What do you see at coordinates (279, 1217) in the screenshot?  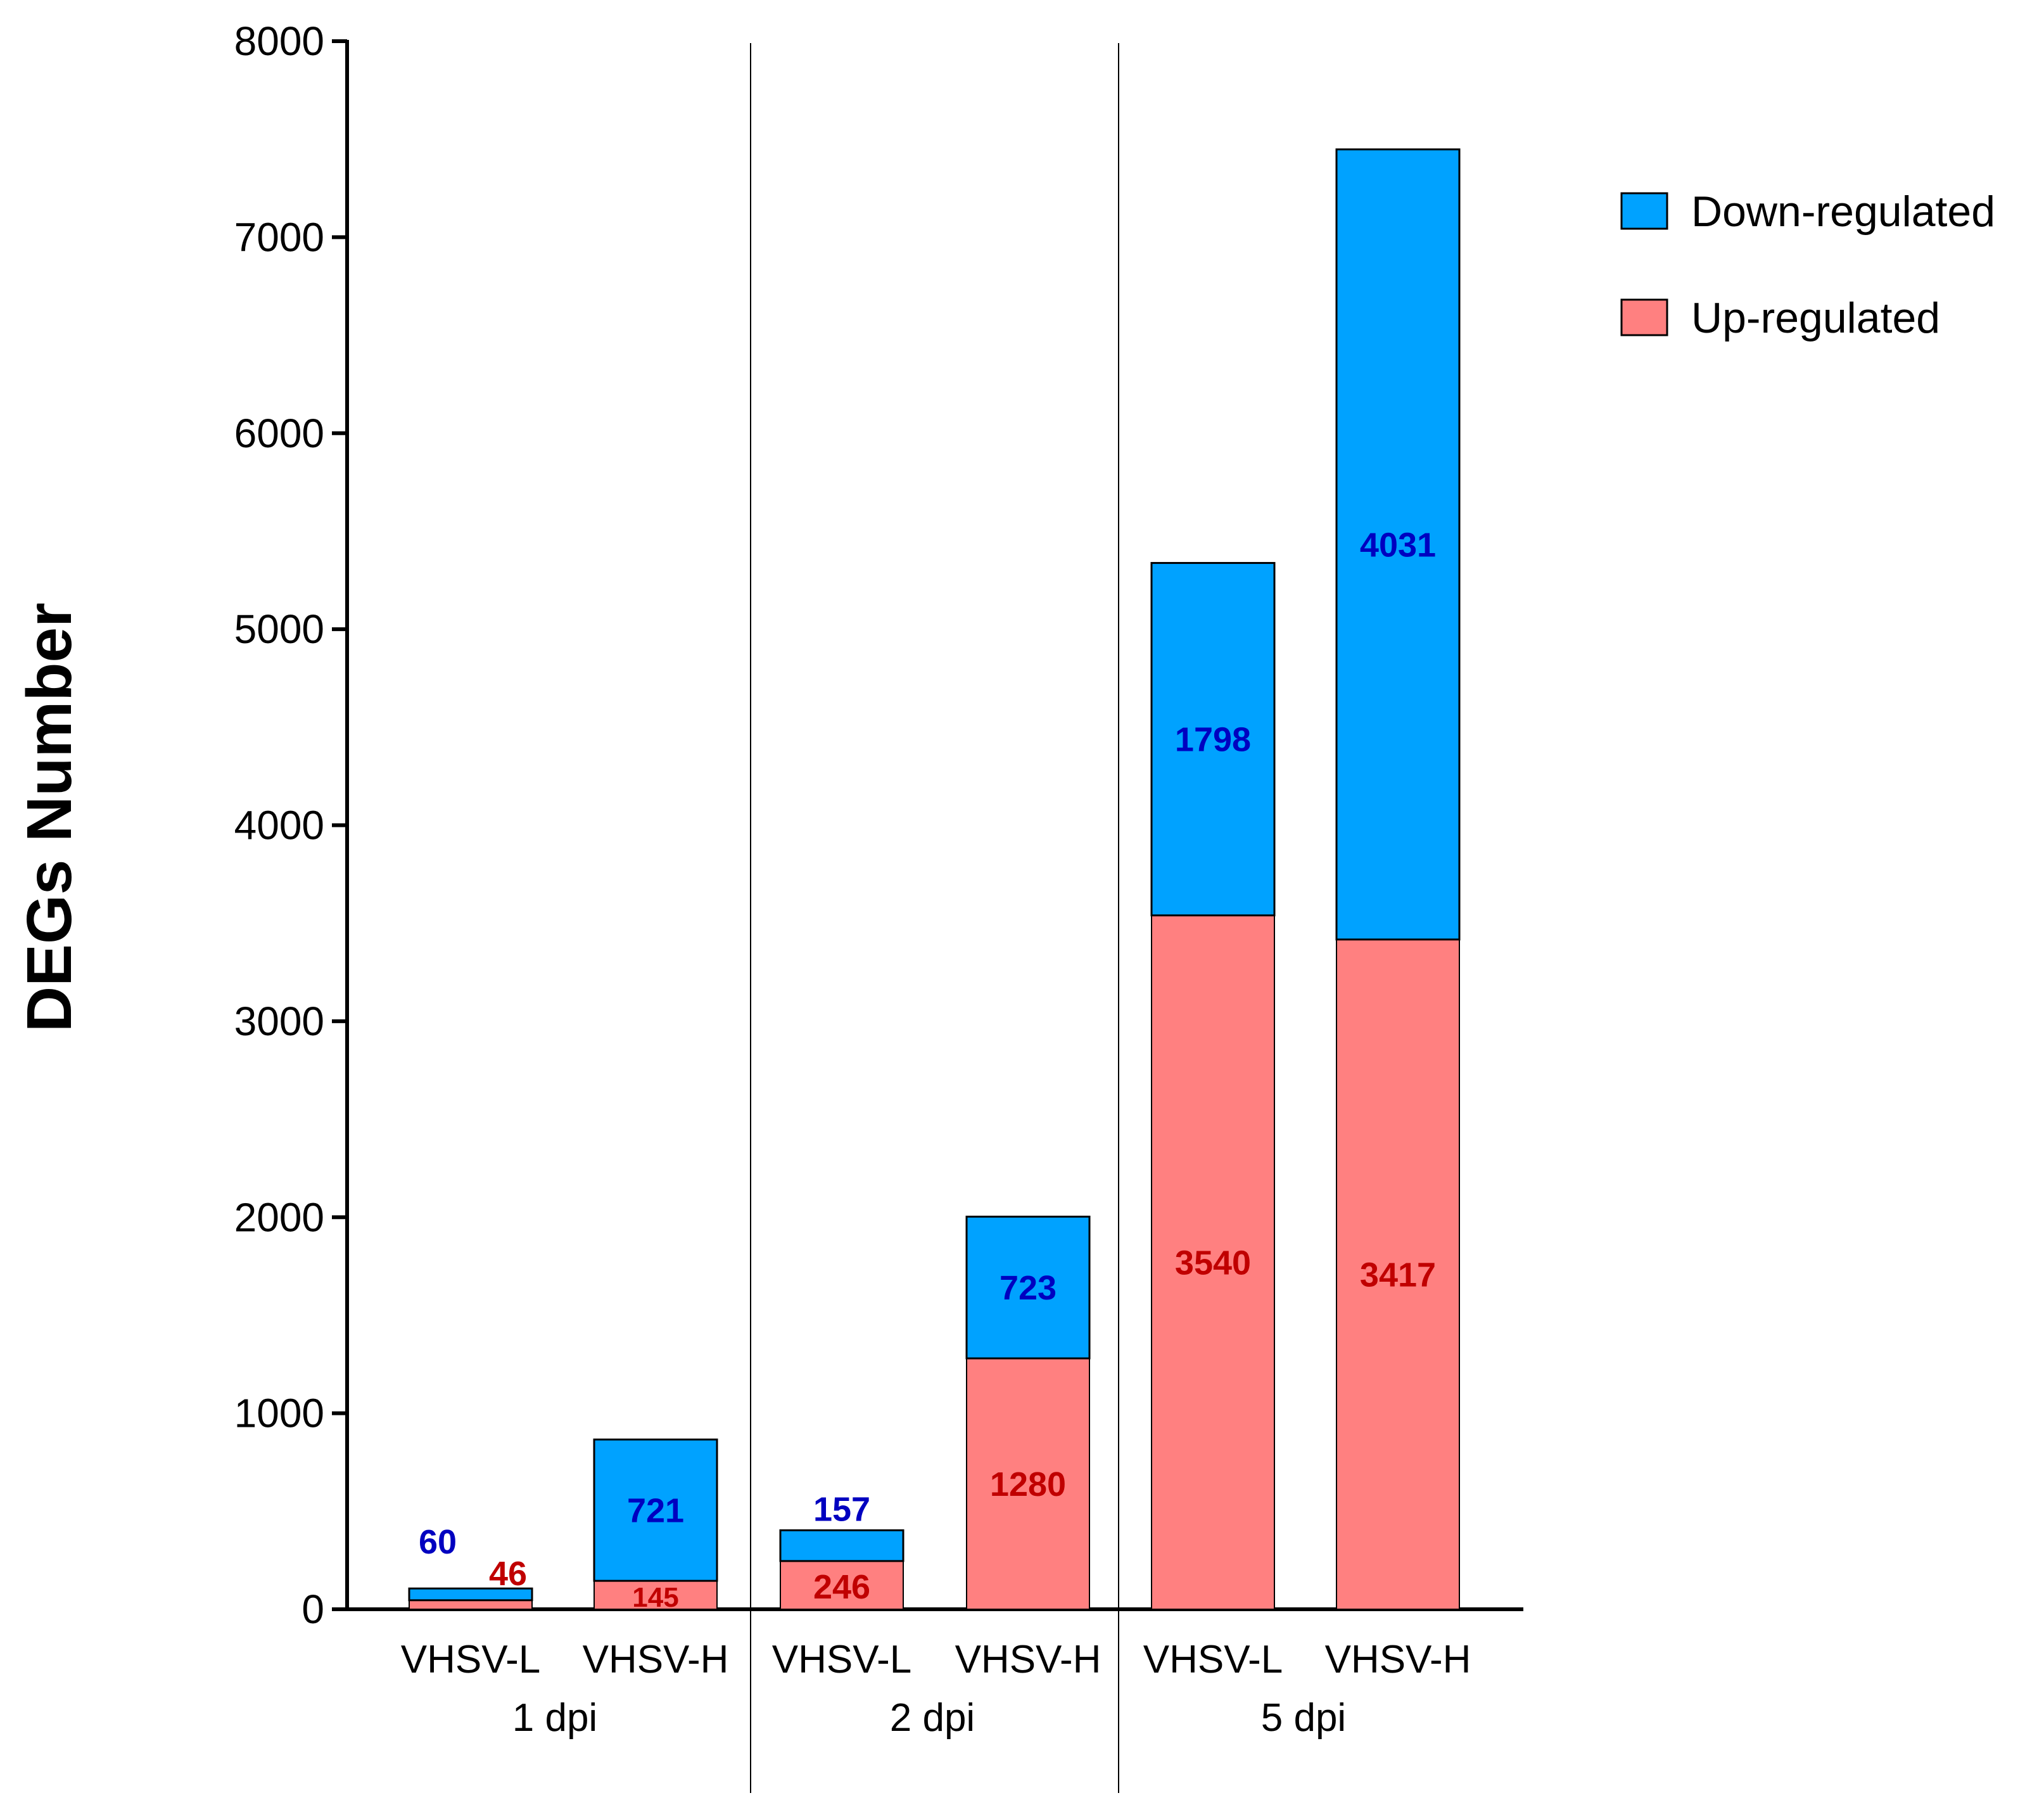 I see `y-tick-label: 2000` at bounding box center [279, 1217].